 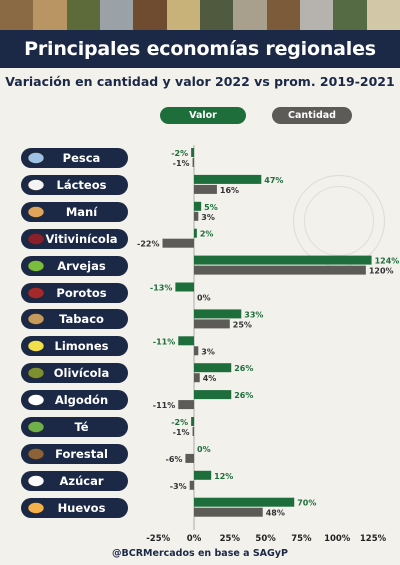 I want to click on data-label-valor-13: 70%, so click(x=306, y=503).